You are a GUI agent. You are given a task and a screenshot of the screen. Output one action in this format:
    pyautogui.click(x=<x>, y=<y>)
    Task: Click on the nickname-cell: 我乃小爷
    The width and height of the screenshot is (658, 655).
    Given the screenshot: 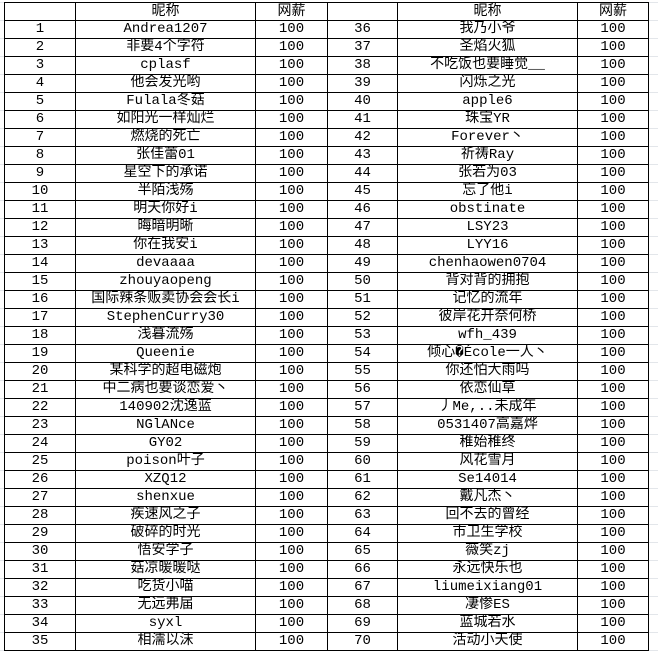 What is the action you would take?
    pyautogui.click(x=487, y=29)
    